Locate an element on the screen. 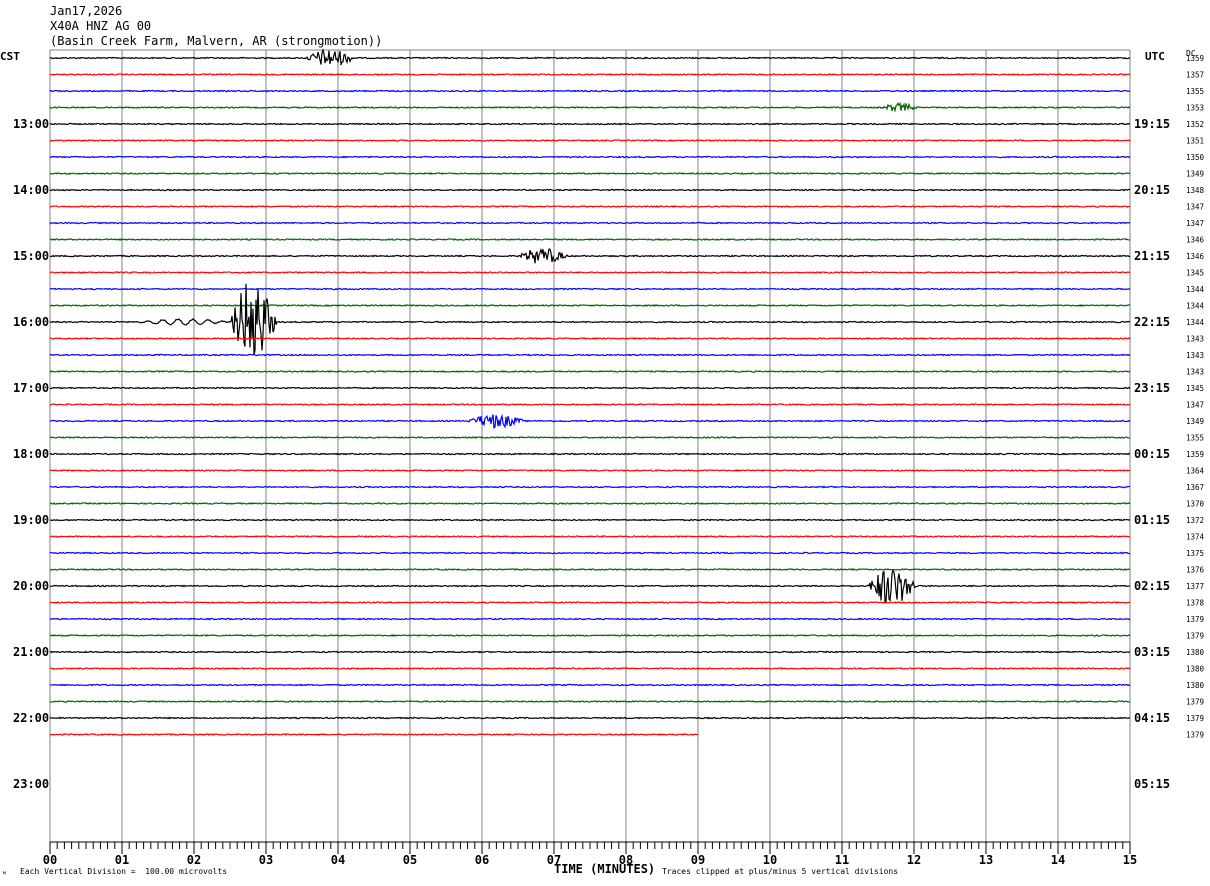 Image resolution: width=1210 pixels, height=886 pixels. right-hour-label: 05:15 is located at coordinates (1152, 784).